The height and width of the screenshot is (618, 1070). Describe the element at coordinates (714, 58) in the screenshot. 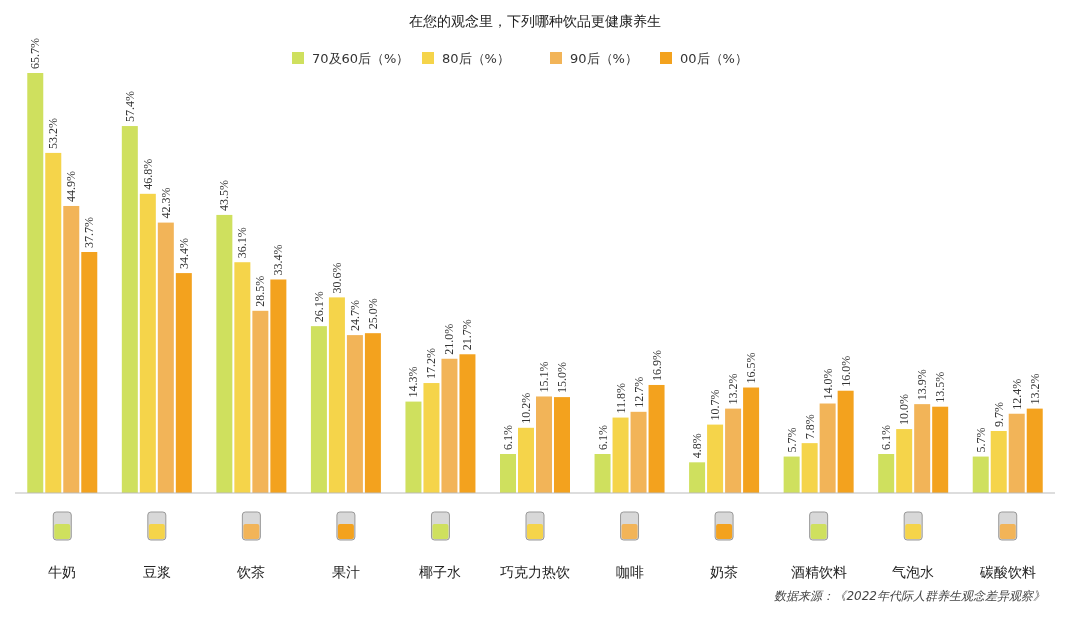

I see `legend-label: 00后（%）` at that location.